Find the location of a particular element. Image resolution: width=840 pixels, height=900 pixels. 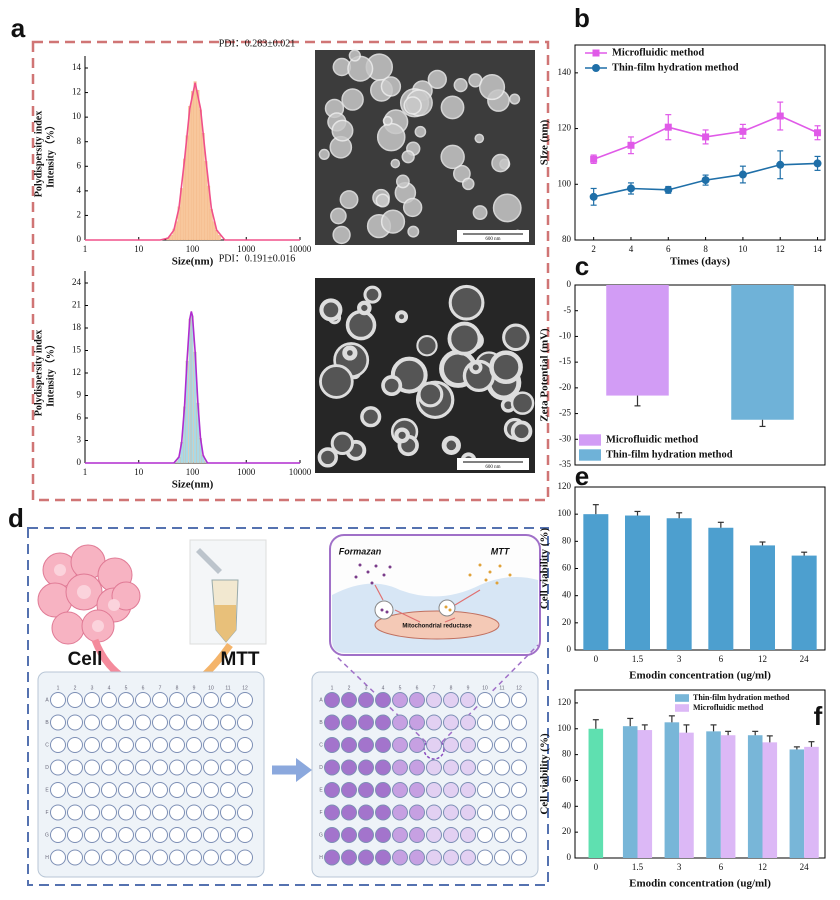

plate-column-label: 4 is located at coordinates (383, 688).